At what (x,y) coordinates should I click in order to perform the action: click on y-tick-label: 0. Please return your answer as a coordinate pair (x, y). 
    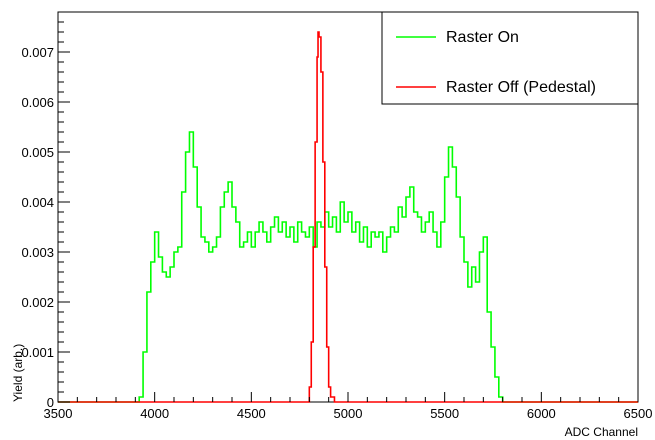
    Looking at the image, I should click on (50, 402).